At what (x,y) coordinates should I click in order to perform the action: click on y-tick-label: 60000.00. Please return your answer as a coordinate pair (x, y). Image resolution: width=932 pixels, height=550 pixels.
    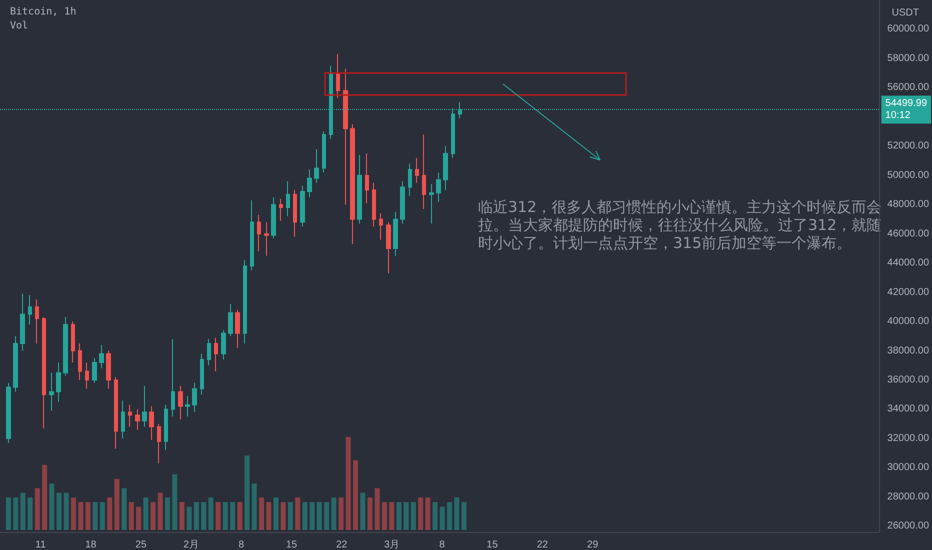
    Looking at the image, I should click on (908, 29).